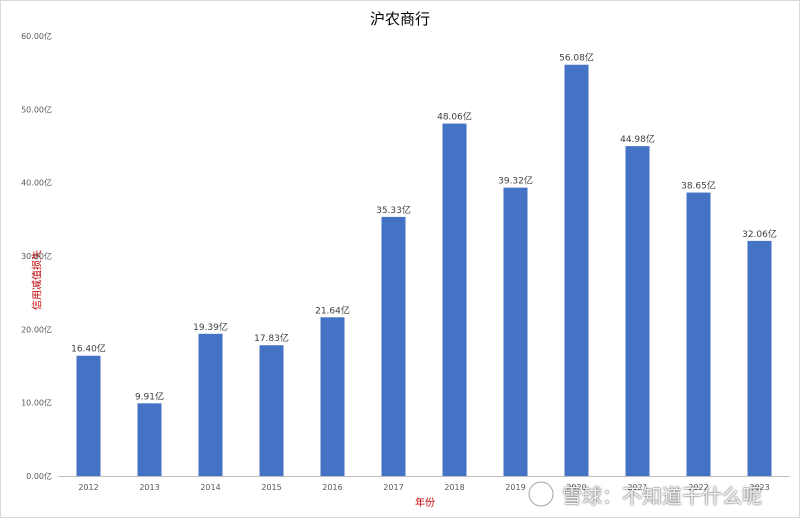 Image resolution: width=800 pixels, height=518 pixels. Describe the element at coordinates (454, 487) in the screenshot. I see `x-tick-label: 2018` at that location.